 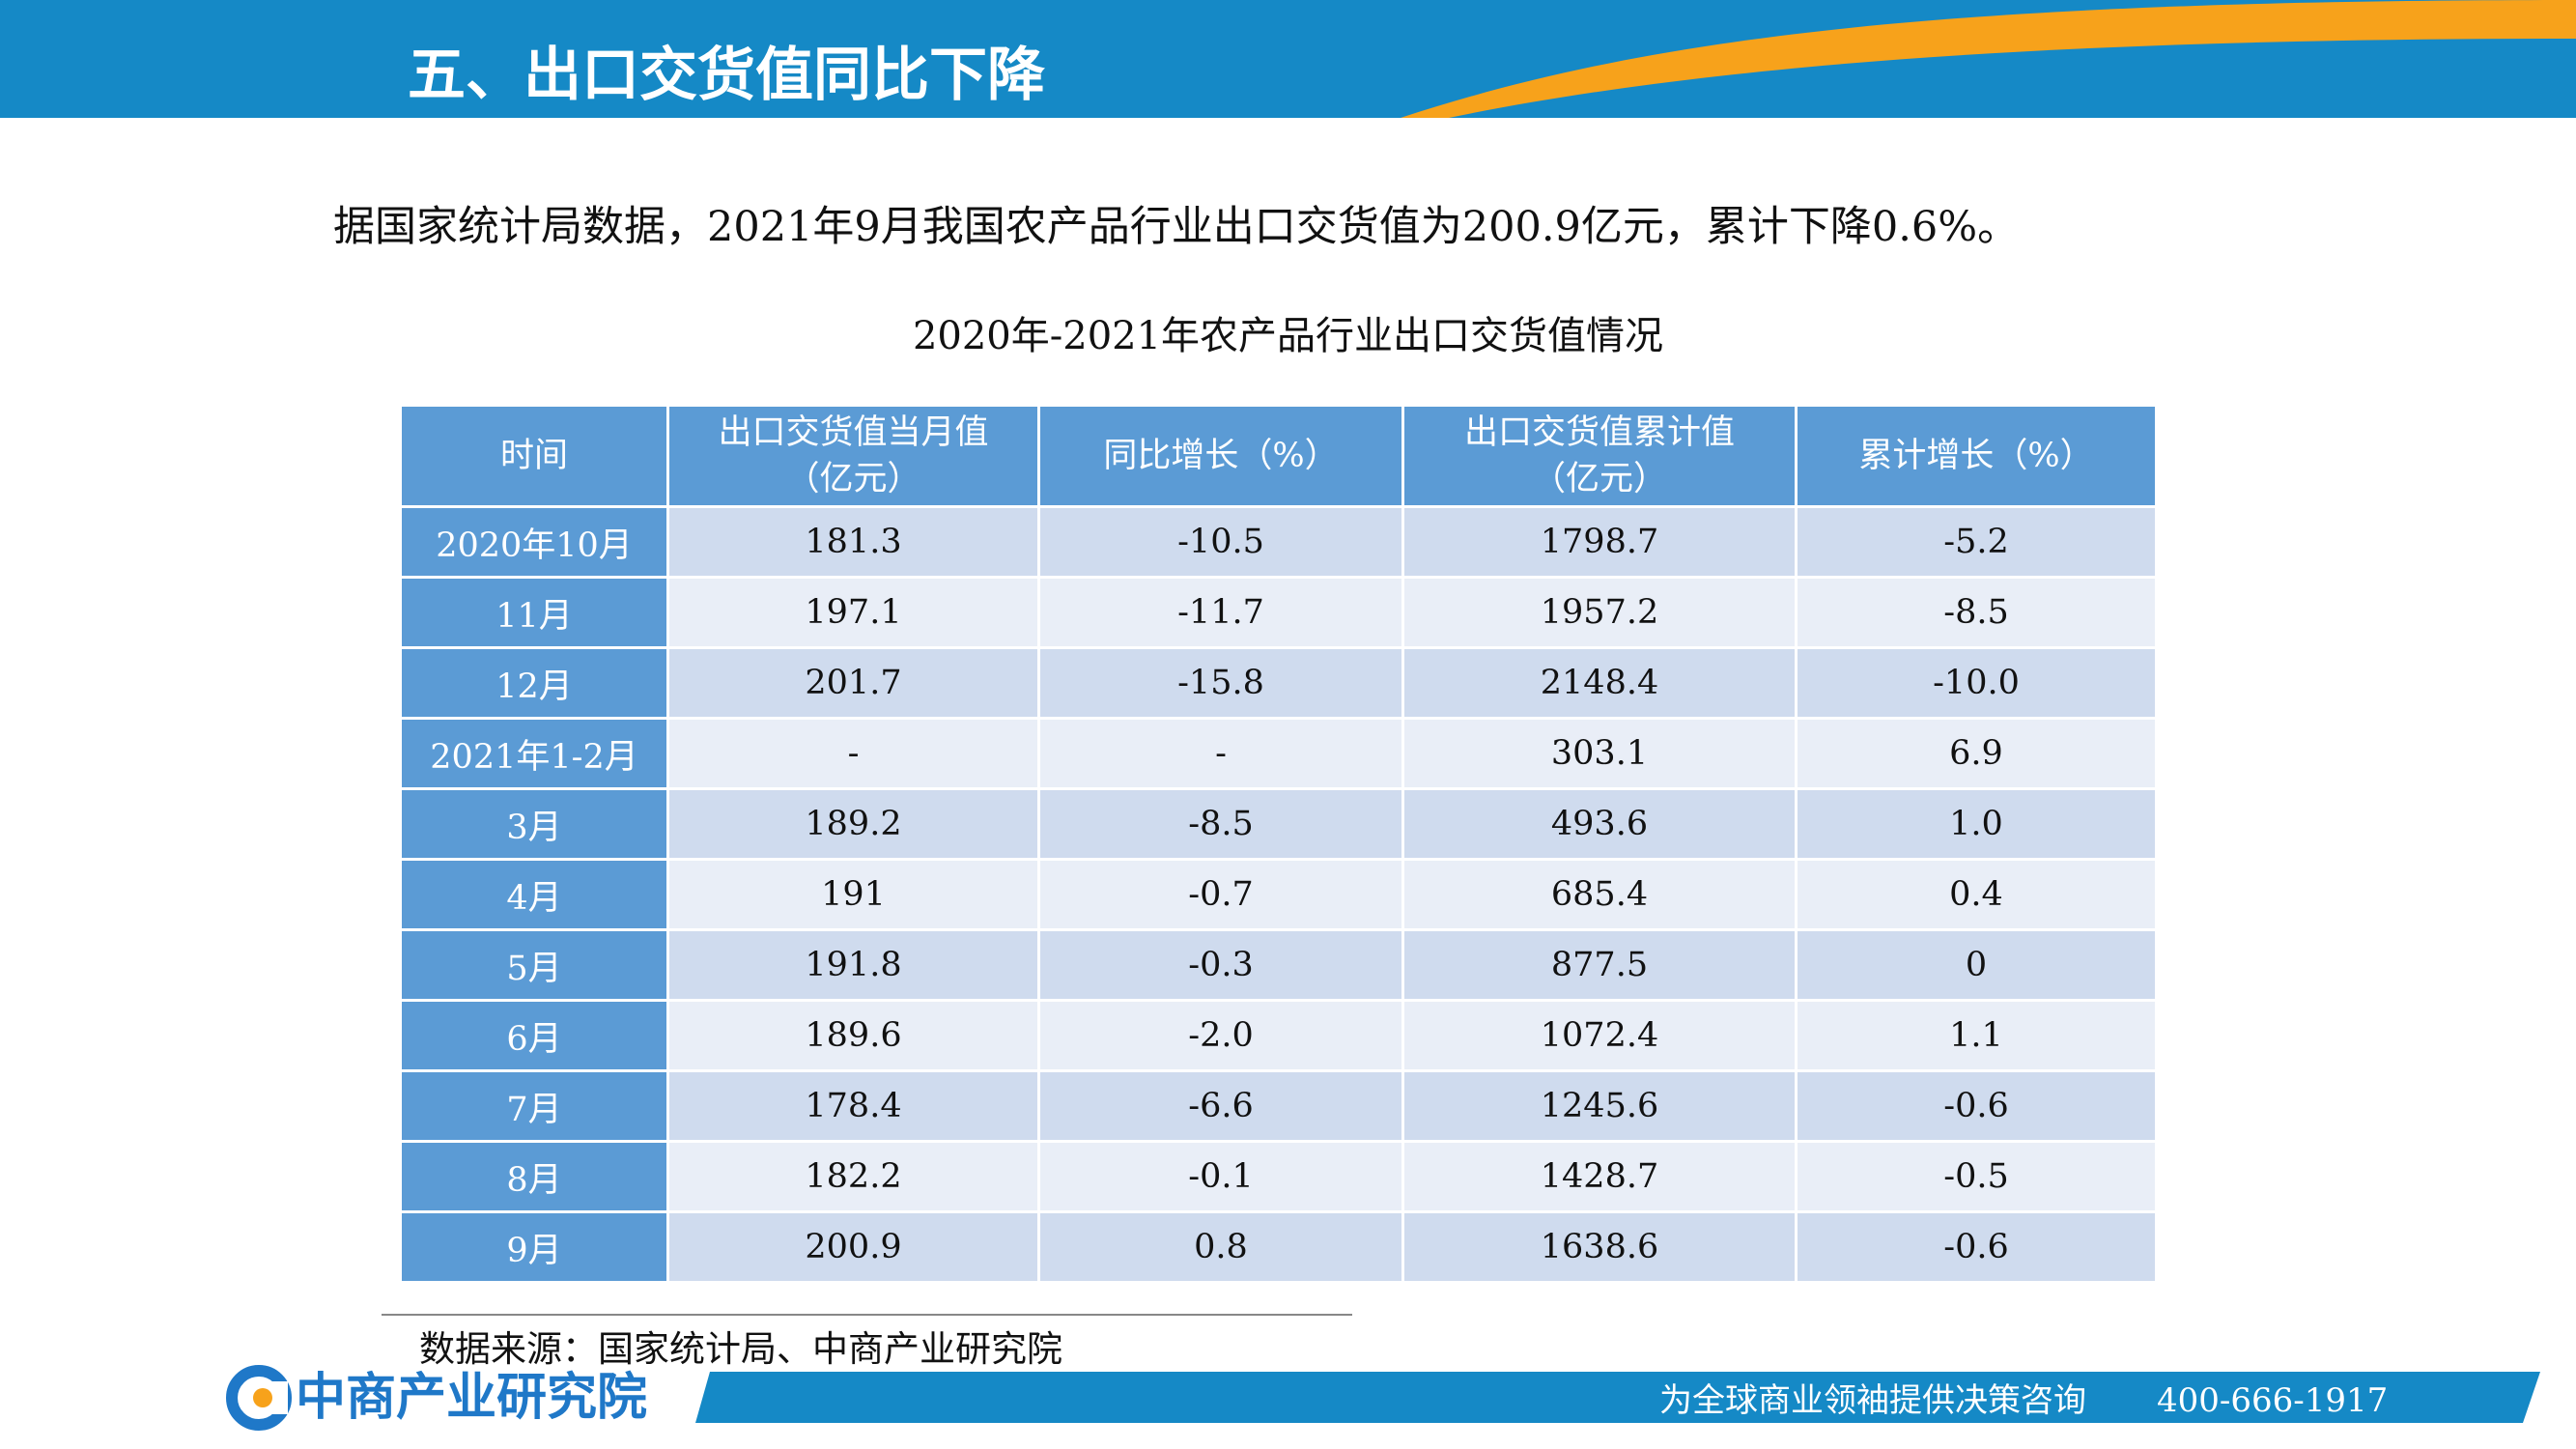 What do you see at coordinates (853, 1247) in the screenshot?
I see `cell: 200.9` at bounding box center [853, 1247].